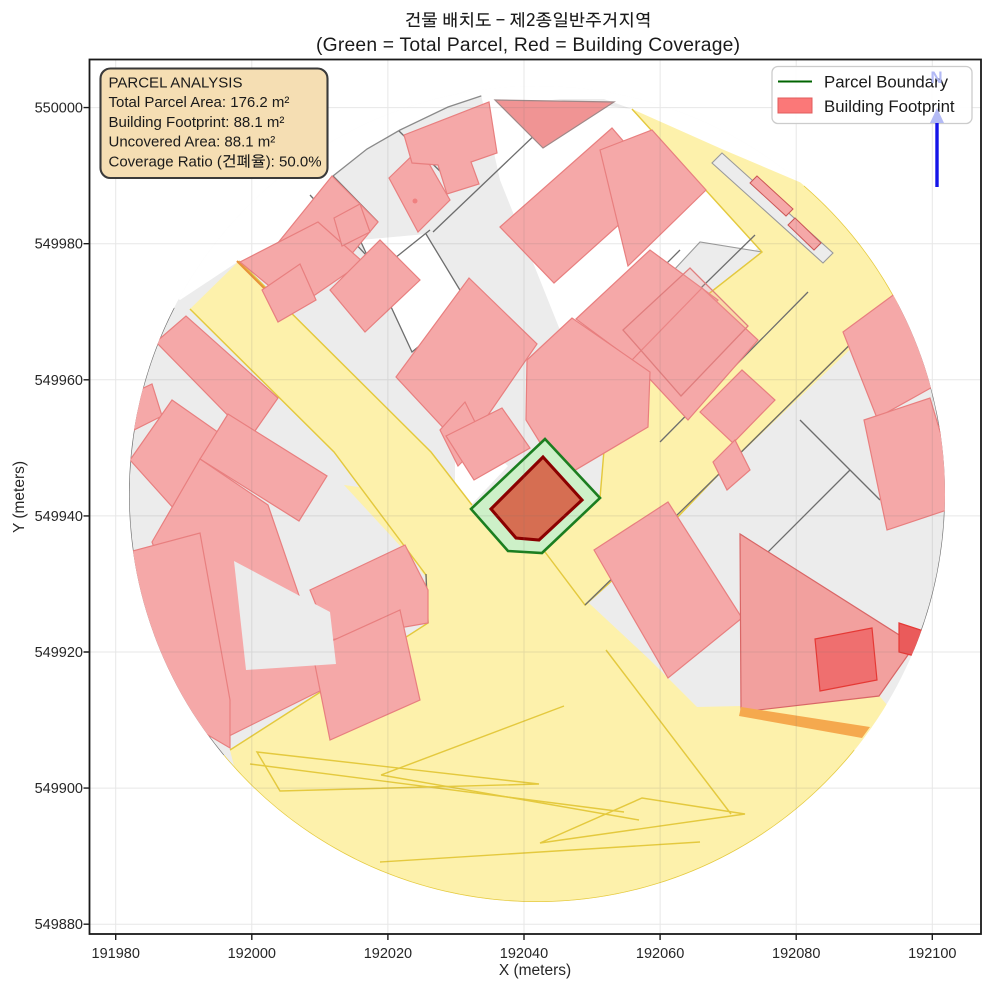 This screenshot has height=990, width=991. Describe the element at coordinates (796, 954) in the screenshot. I see `svg-text: 192080` at that location.